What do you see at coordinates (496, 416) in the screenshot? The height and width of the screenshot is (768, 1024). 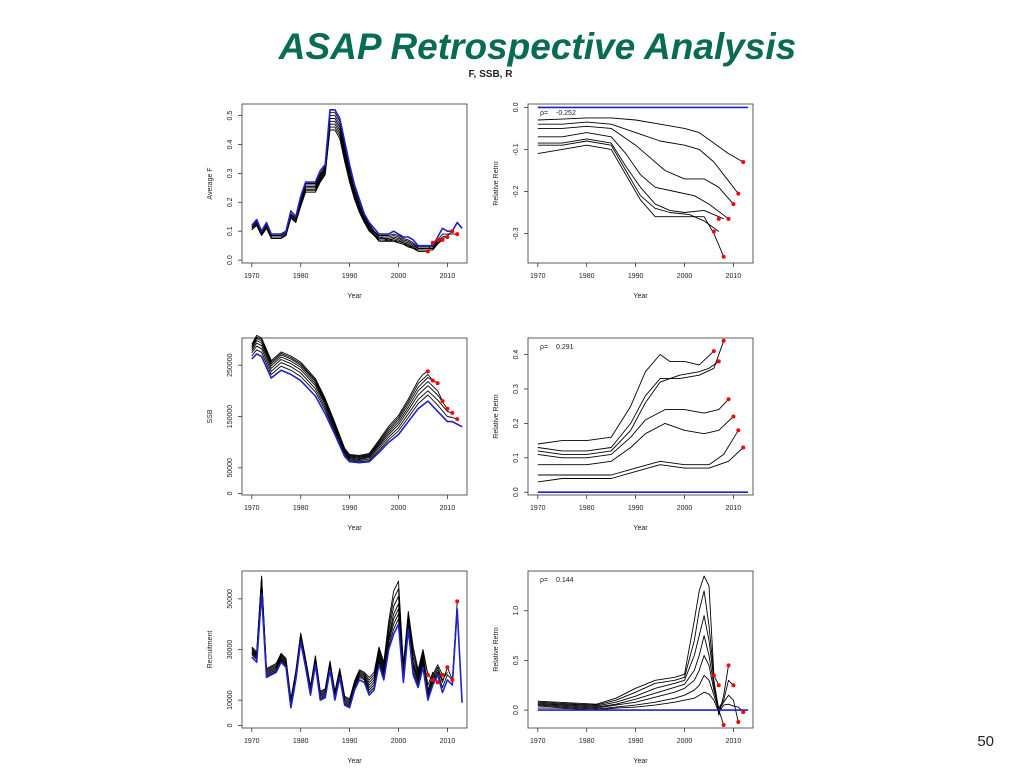 I see `y-axis-label: Relative Retro` at bounding box center [496, 416].